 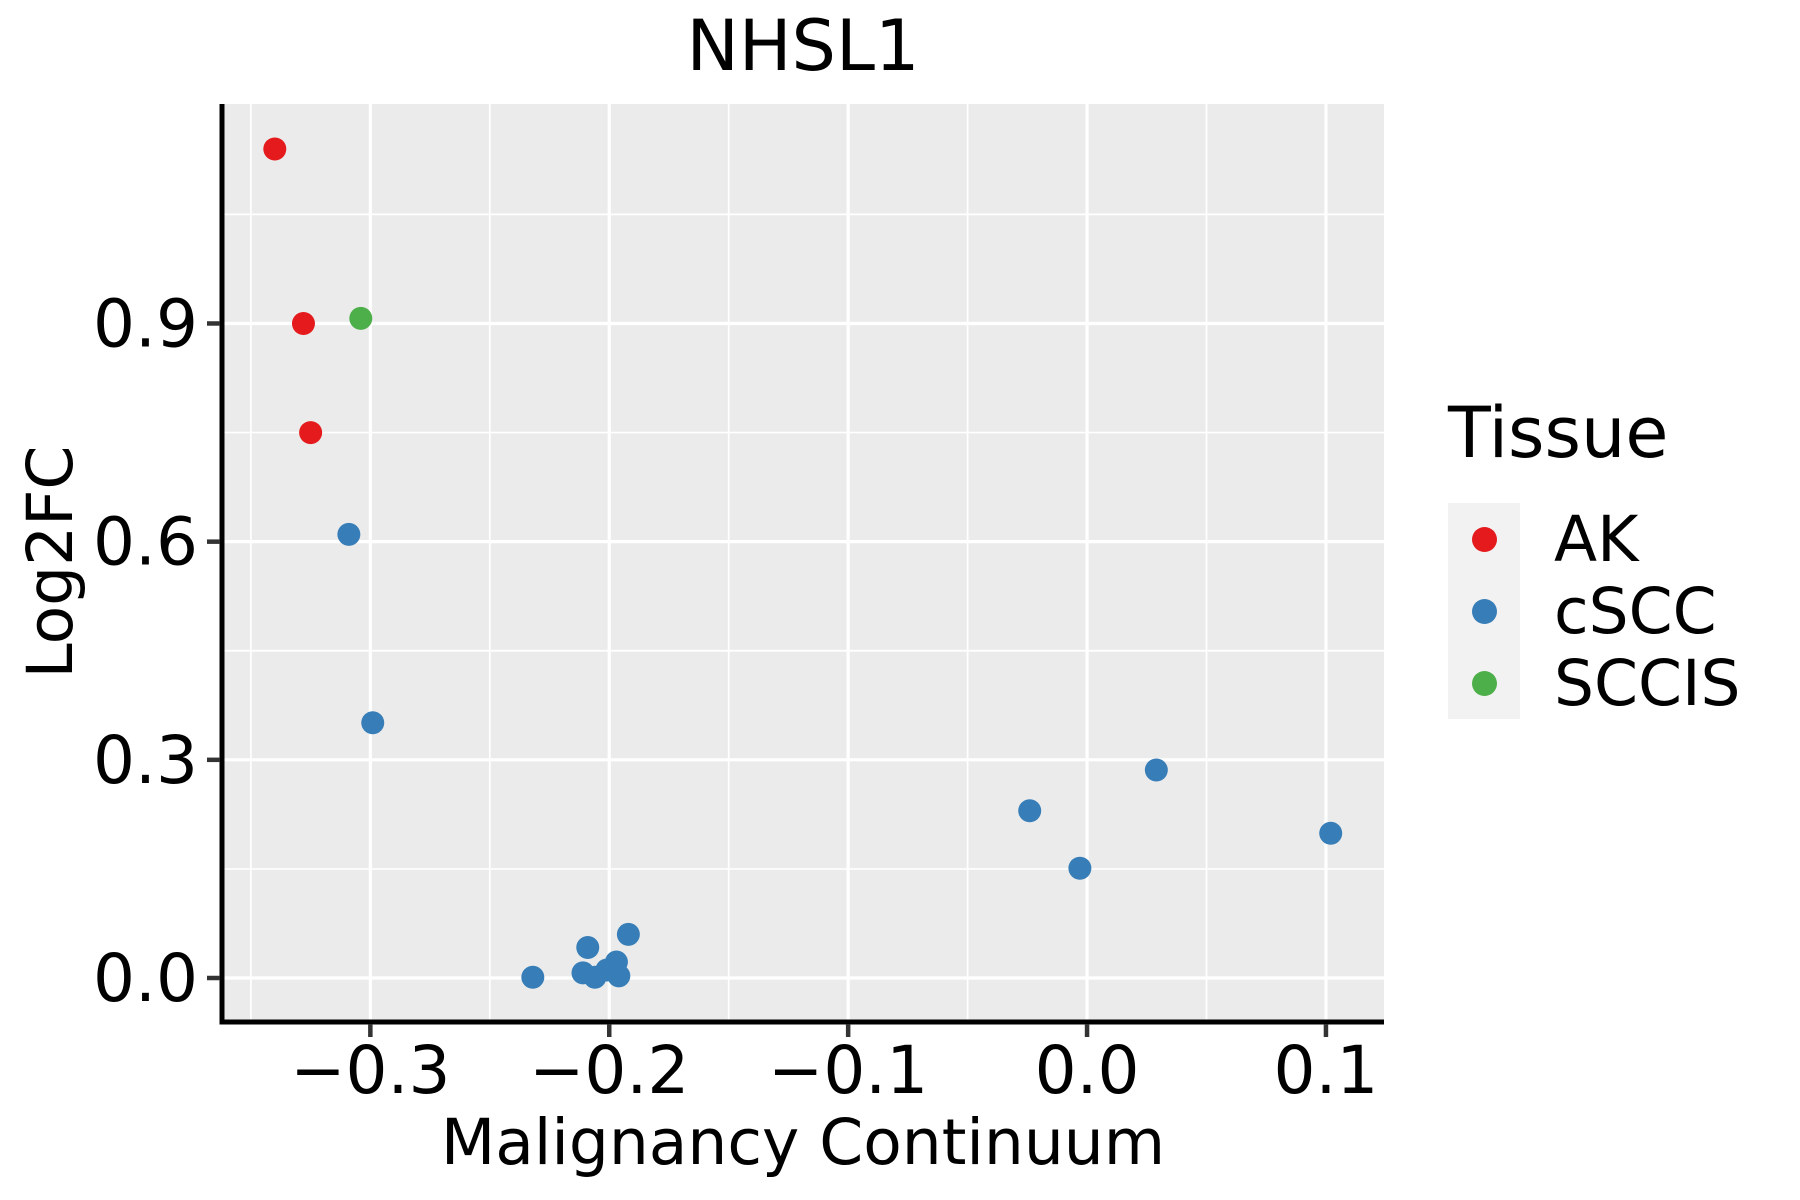 What do you see at coordinates (1635, 611) in the screenshot?
I see `legend-item-label: cSCC` at bounding box center [1635, 611].